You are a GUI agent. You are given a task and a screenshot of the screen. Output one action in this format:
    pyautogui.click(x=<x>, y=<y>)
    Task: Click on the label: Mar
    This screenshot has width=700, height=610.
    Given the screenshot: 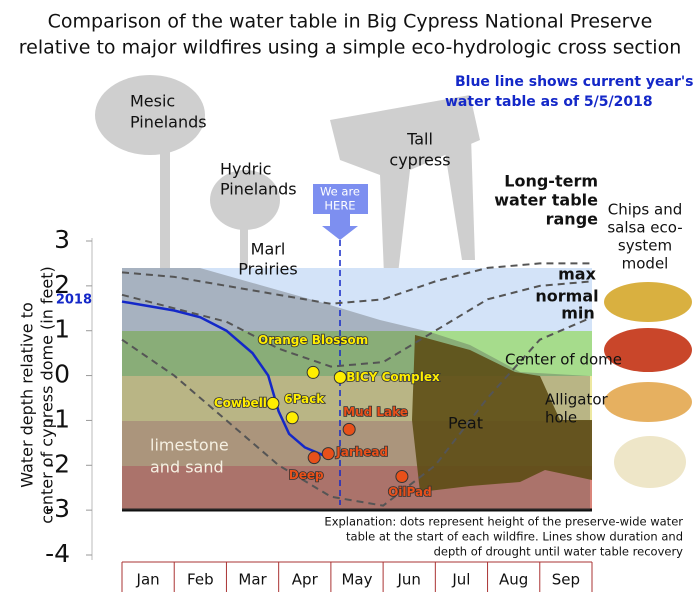 What is the action you would take?
    pyautogui.click(x=252, y=580)
    